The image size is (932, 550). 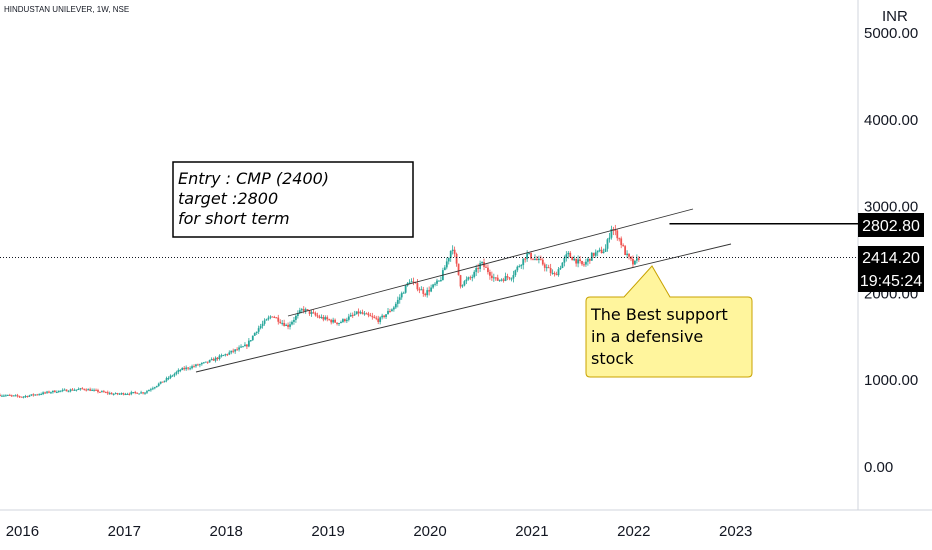 I want to click on channel-upper-trendline, so click(x=490, y=262).